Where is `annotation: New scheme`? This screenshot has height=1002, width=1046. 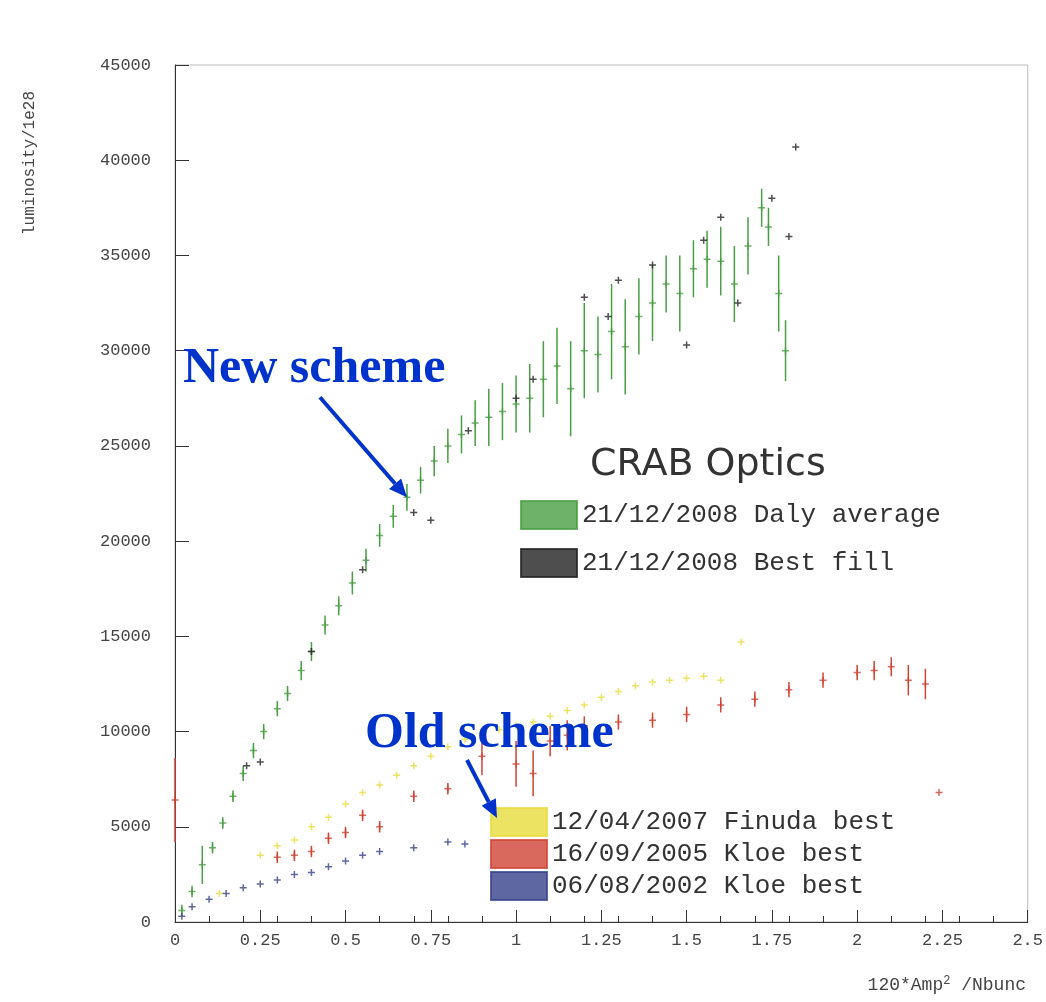
annotation: New scheme is located at coordinates (314, 365).